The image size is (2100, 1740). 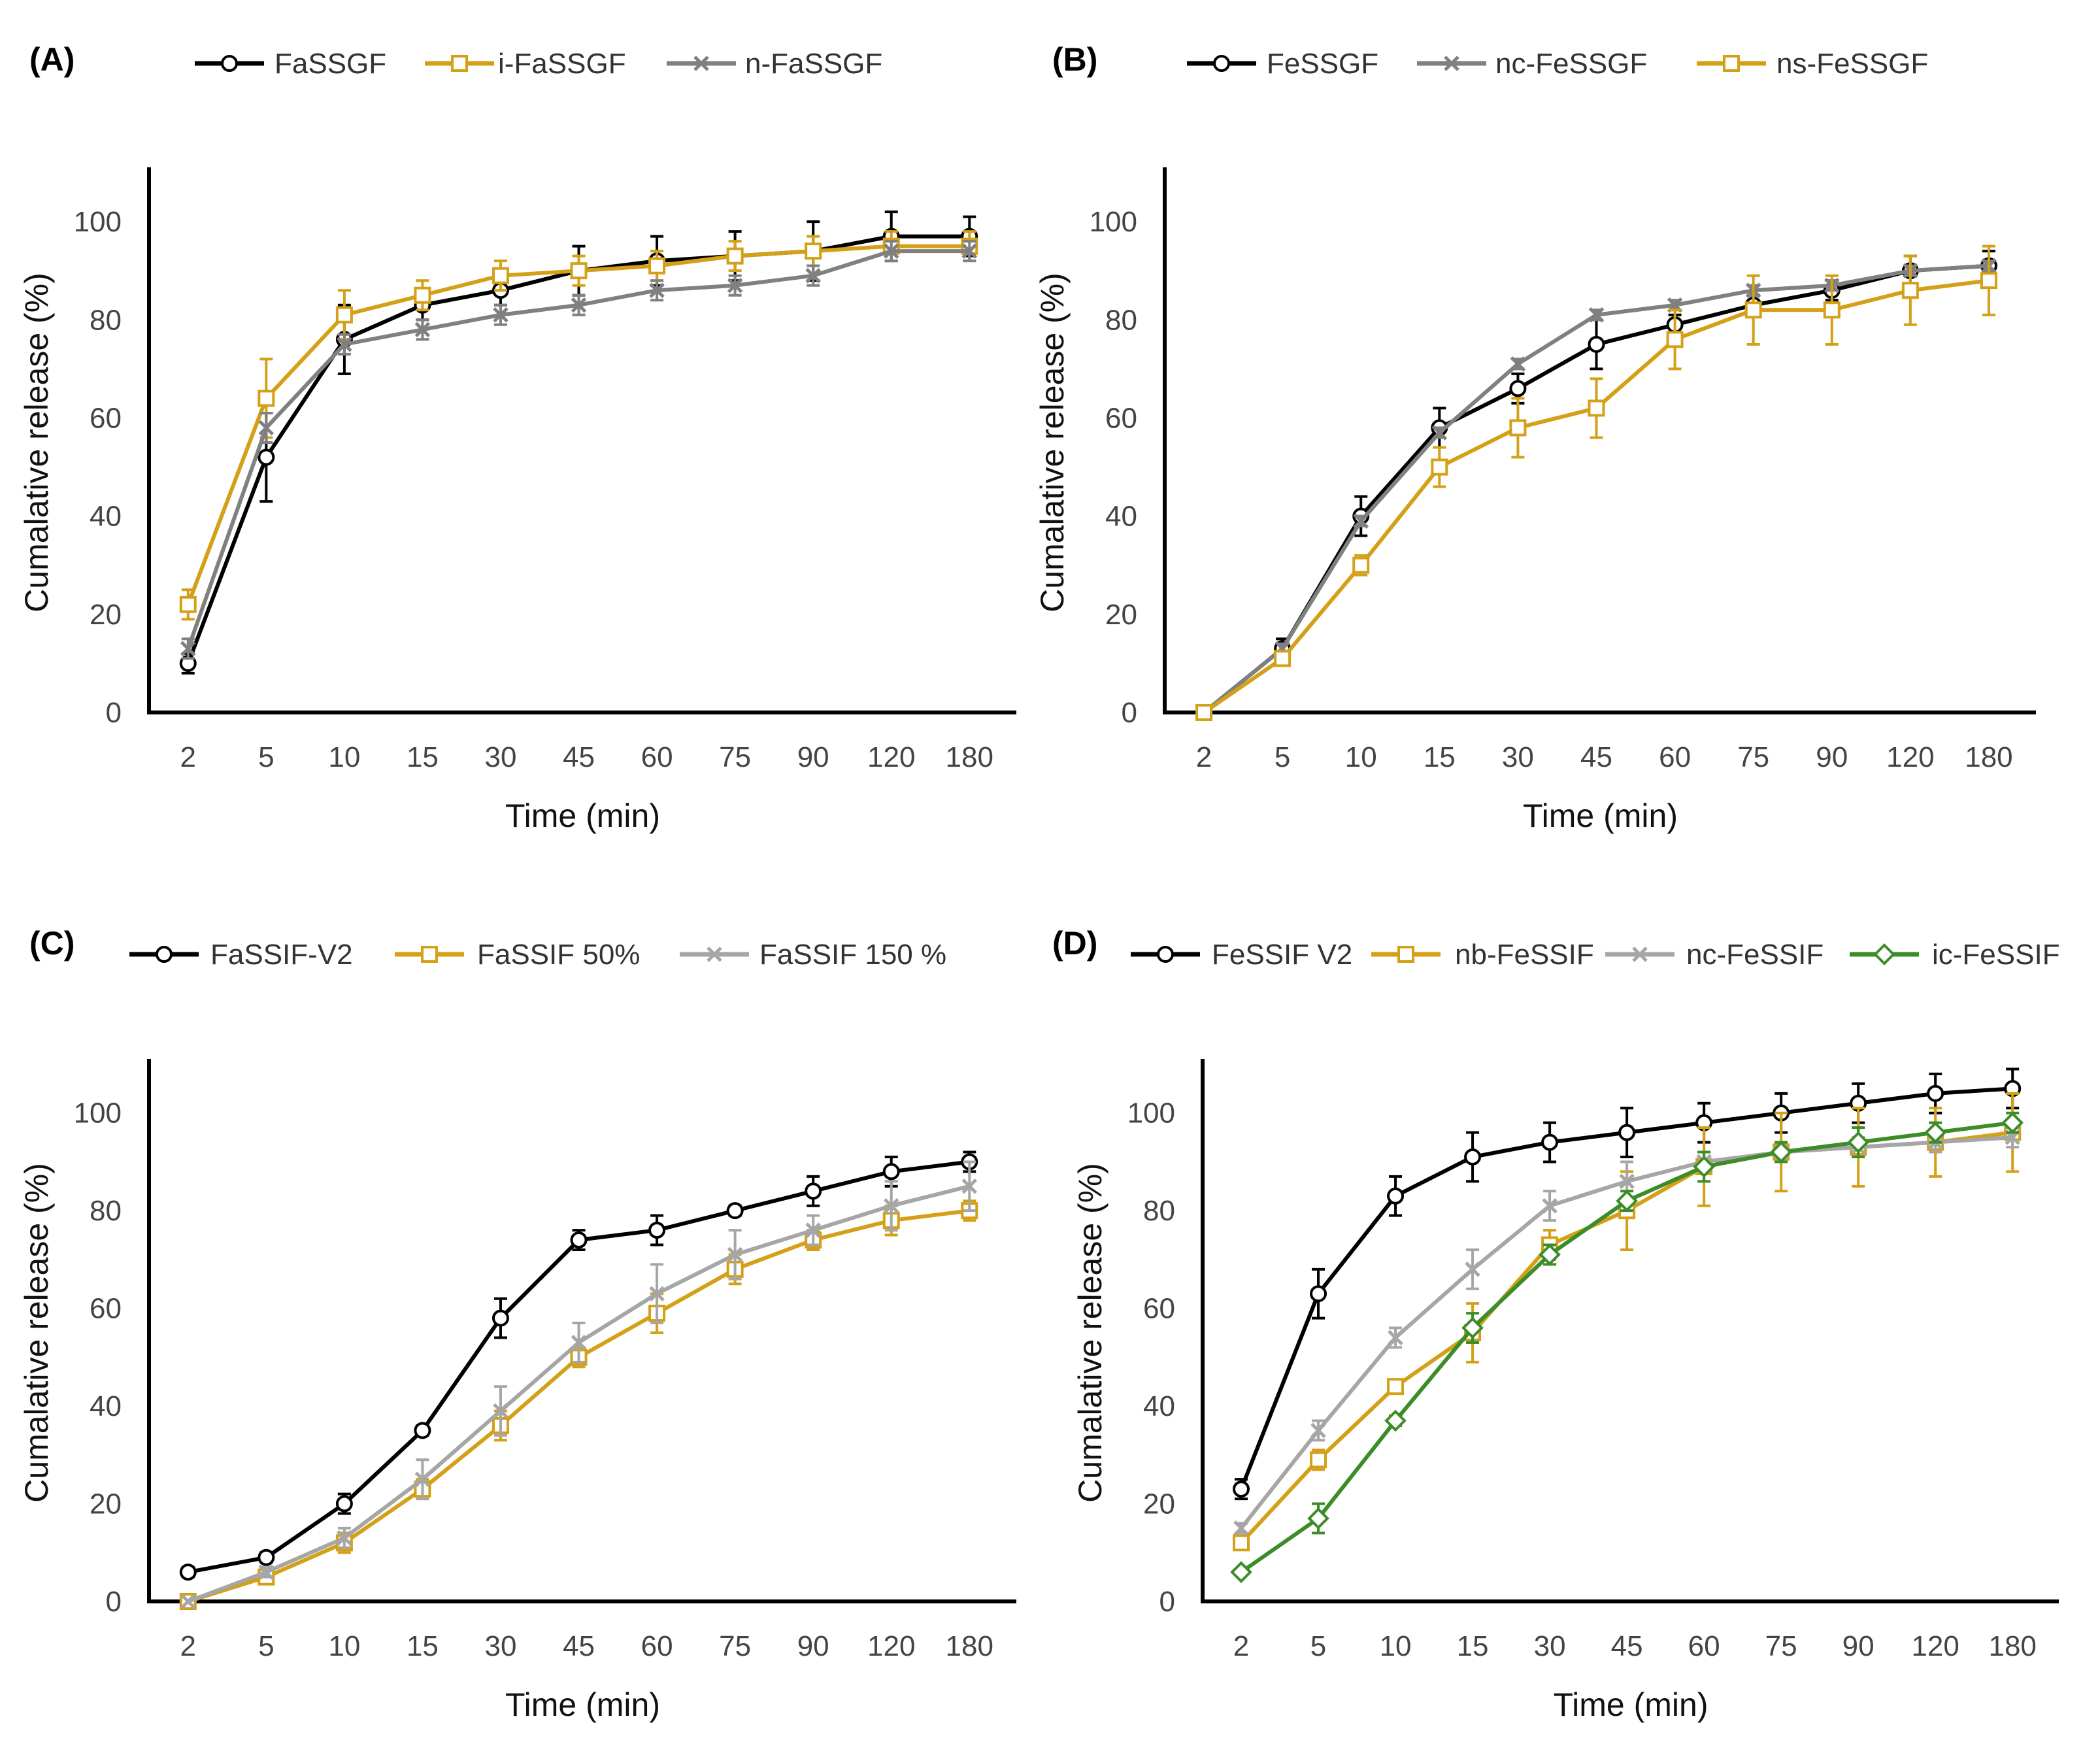 What do you see at coordinates (1550, 1646) in the screenshot?
I see `panel-d-x-tick-30: 30` at bounding box center [1550, 1646].